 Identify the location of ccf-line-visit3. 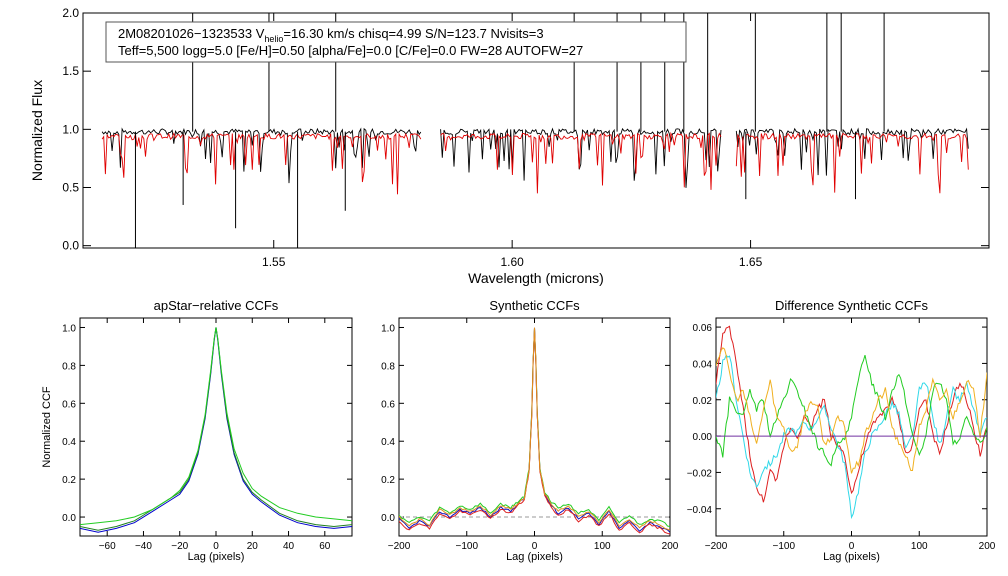
(216, 426).